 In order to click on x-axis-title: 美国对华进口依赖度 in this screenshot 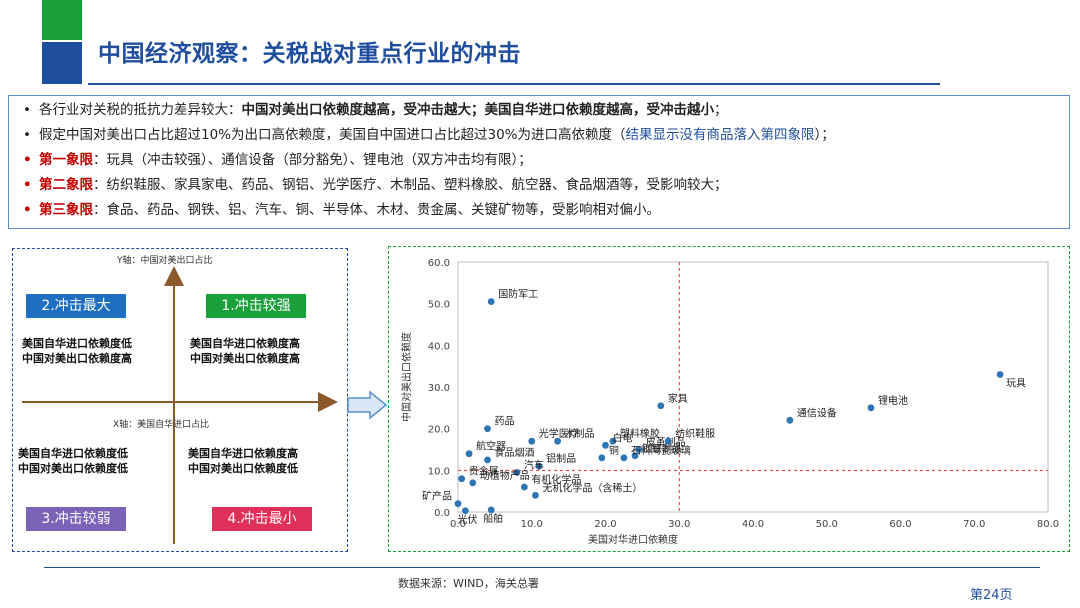, I will do `click(633, 539)`.